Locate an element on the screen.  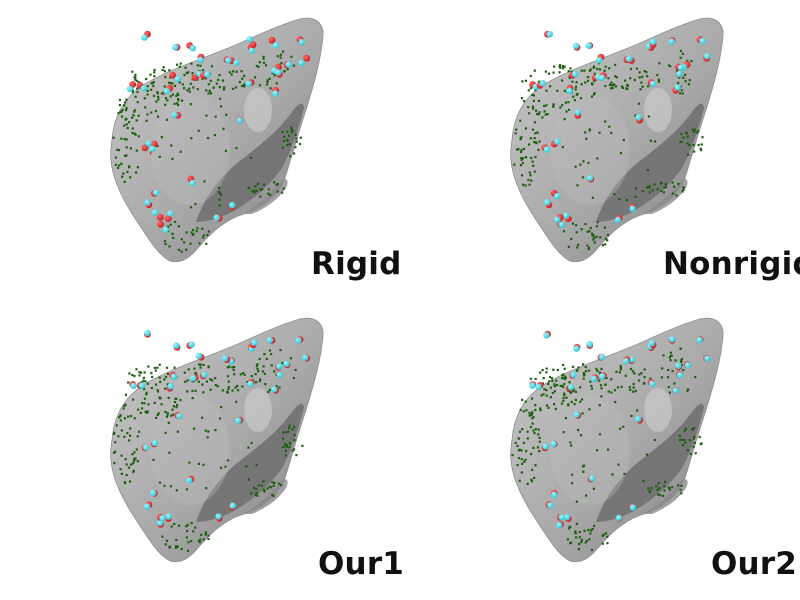
panel-label: Rigid is located at coordinates (356, 264).